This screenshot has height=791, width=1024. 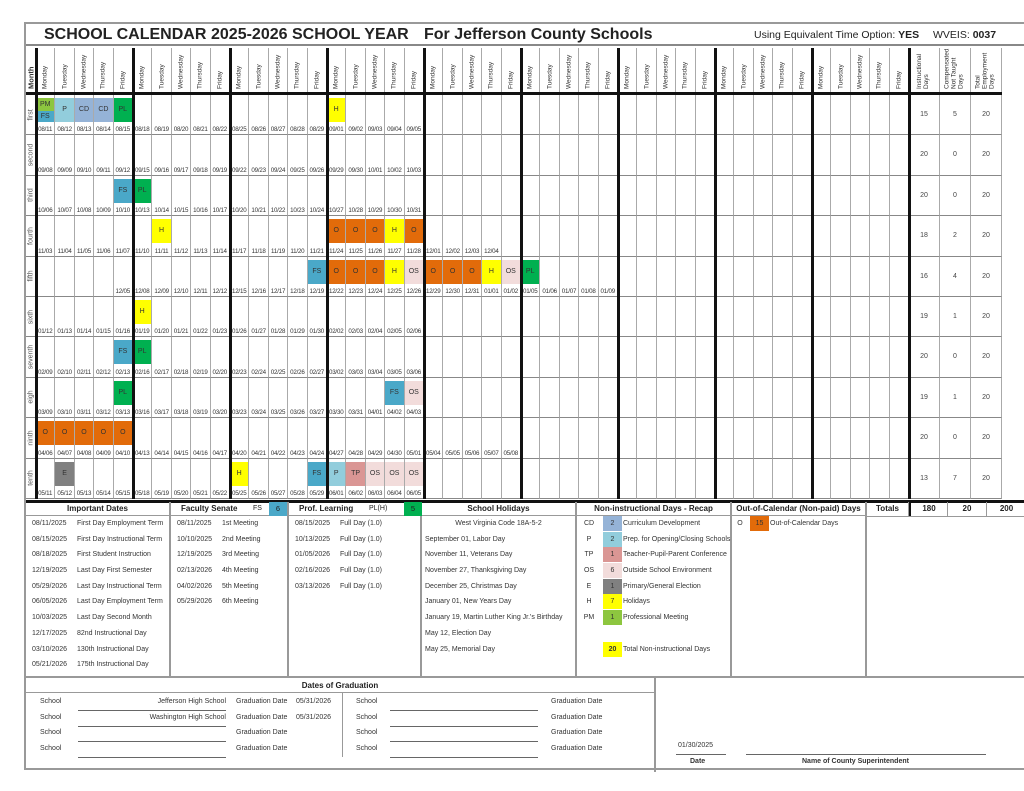 I want to click on calendar-day-cell: 05/20, so click(x=181, y=478).